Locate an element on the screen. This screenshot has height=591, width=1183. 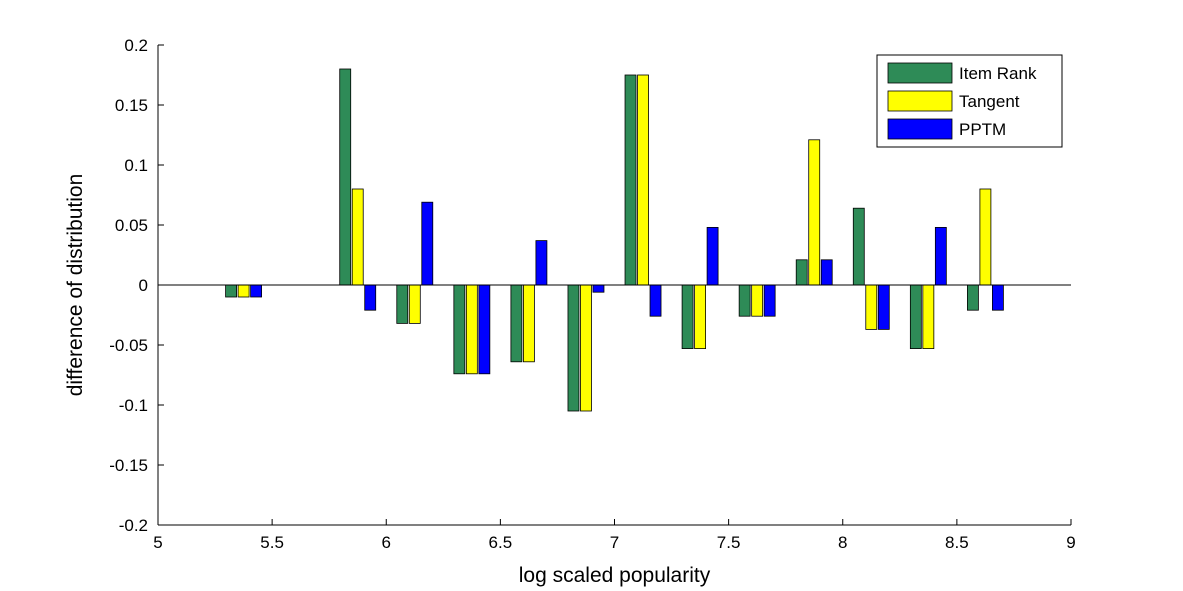
y-tick-label: 0 is located at coordinates (143, 285).